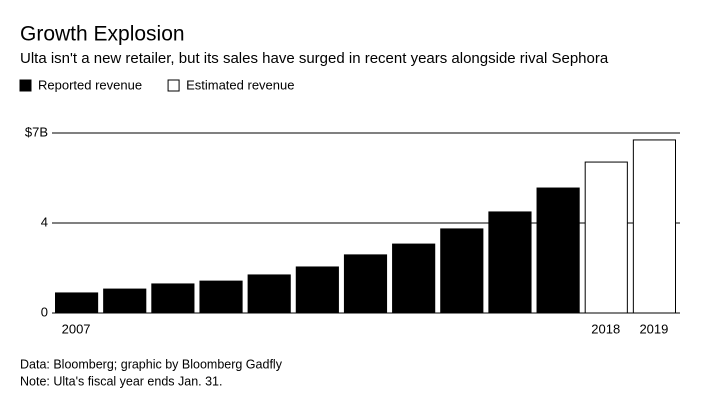 This screenshot has width=720, height=410. Describe the element at coordinates (44, 311) in the screenshot. I see `y-tick-label: 0` at that location.